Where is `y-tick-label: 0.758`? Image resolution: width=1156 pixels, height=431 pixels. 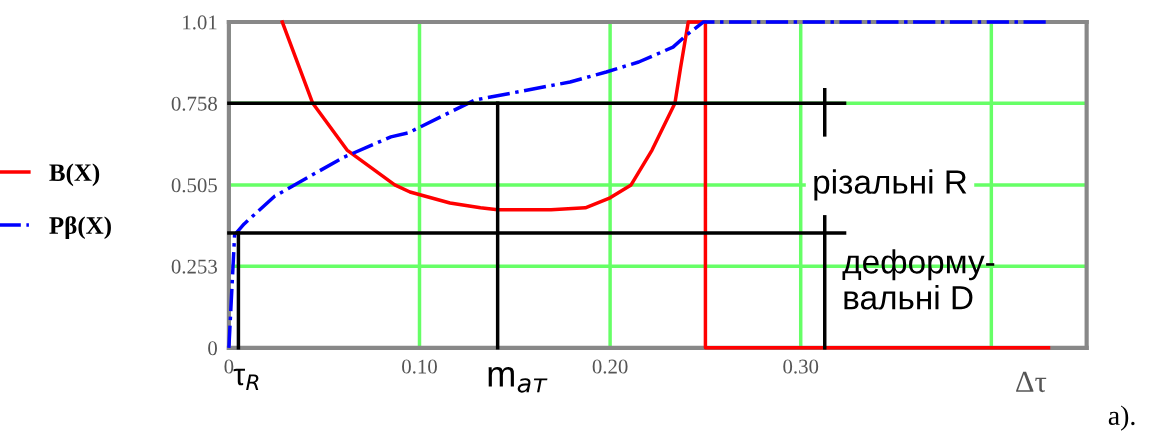
y-tick-label: 0.758 is located at coordinates (194, 103).